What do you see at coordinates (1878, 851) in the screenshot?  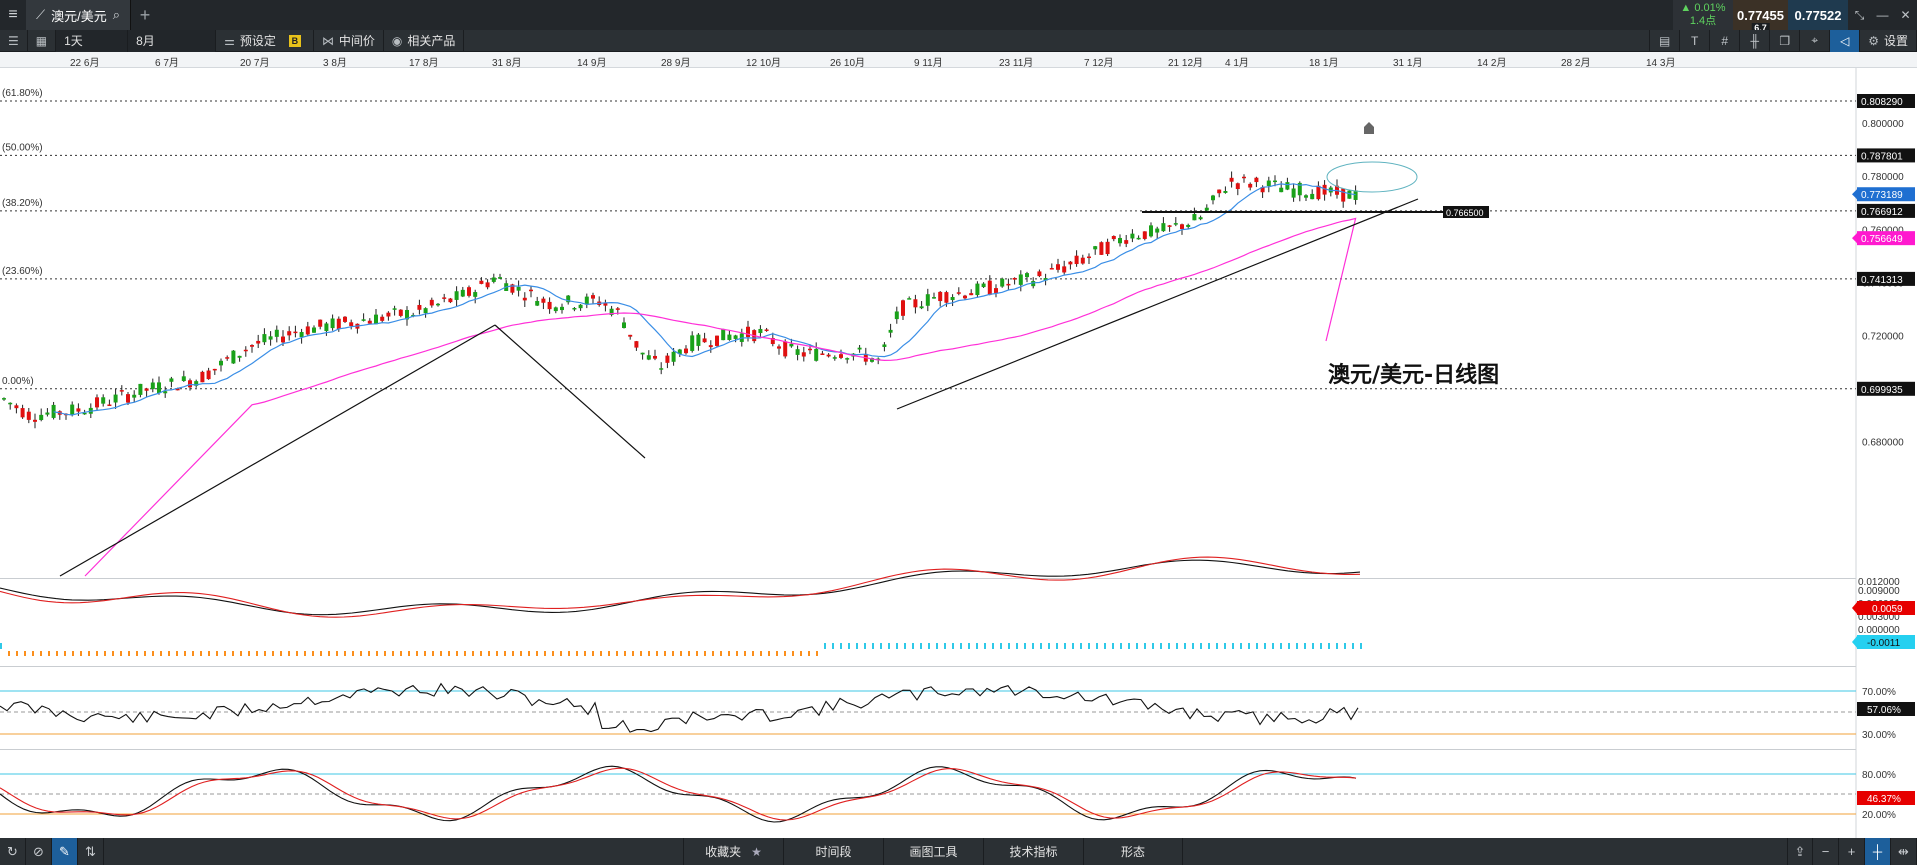 I see `crosshair-icon: ┼` at bounding box center [1878, 851].